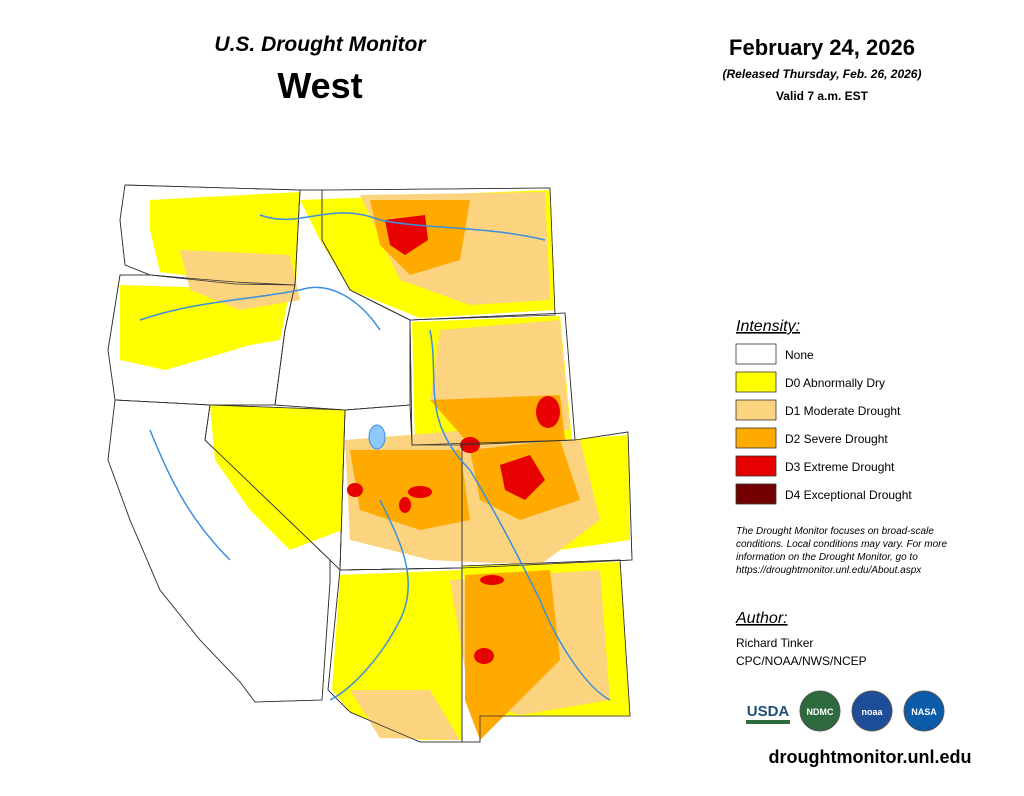 This screenshot has height=796, width=1024. Describe the element at coordinates (774, 643) in the screenshot. I see `author-name: Richard Tinker` at that location.